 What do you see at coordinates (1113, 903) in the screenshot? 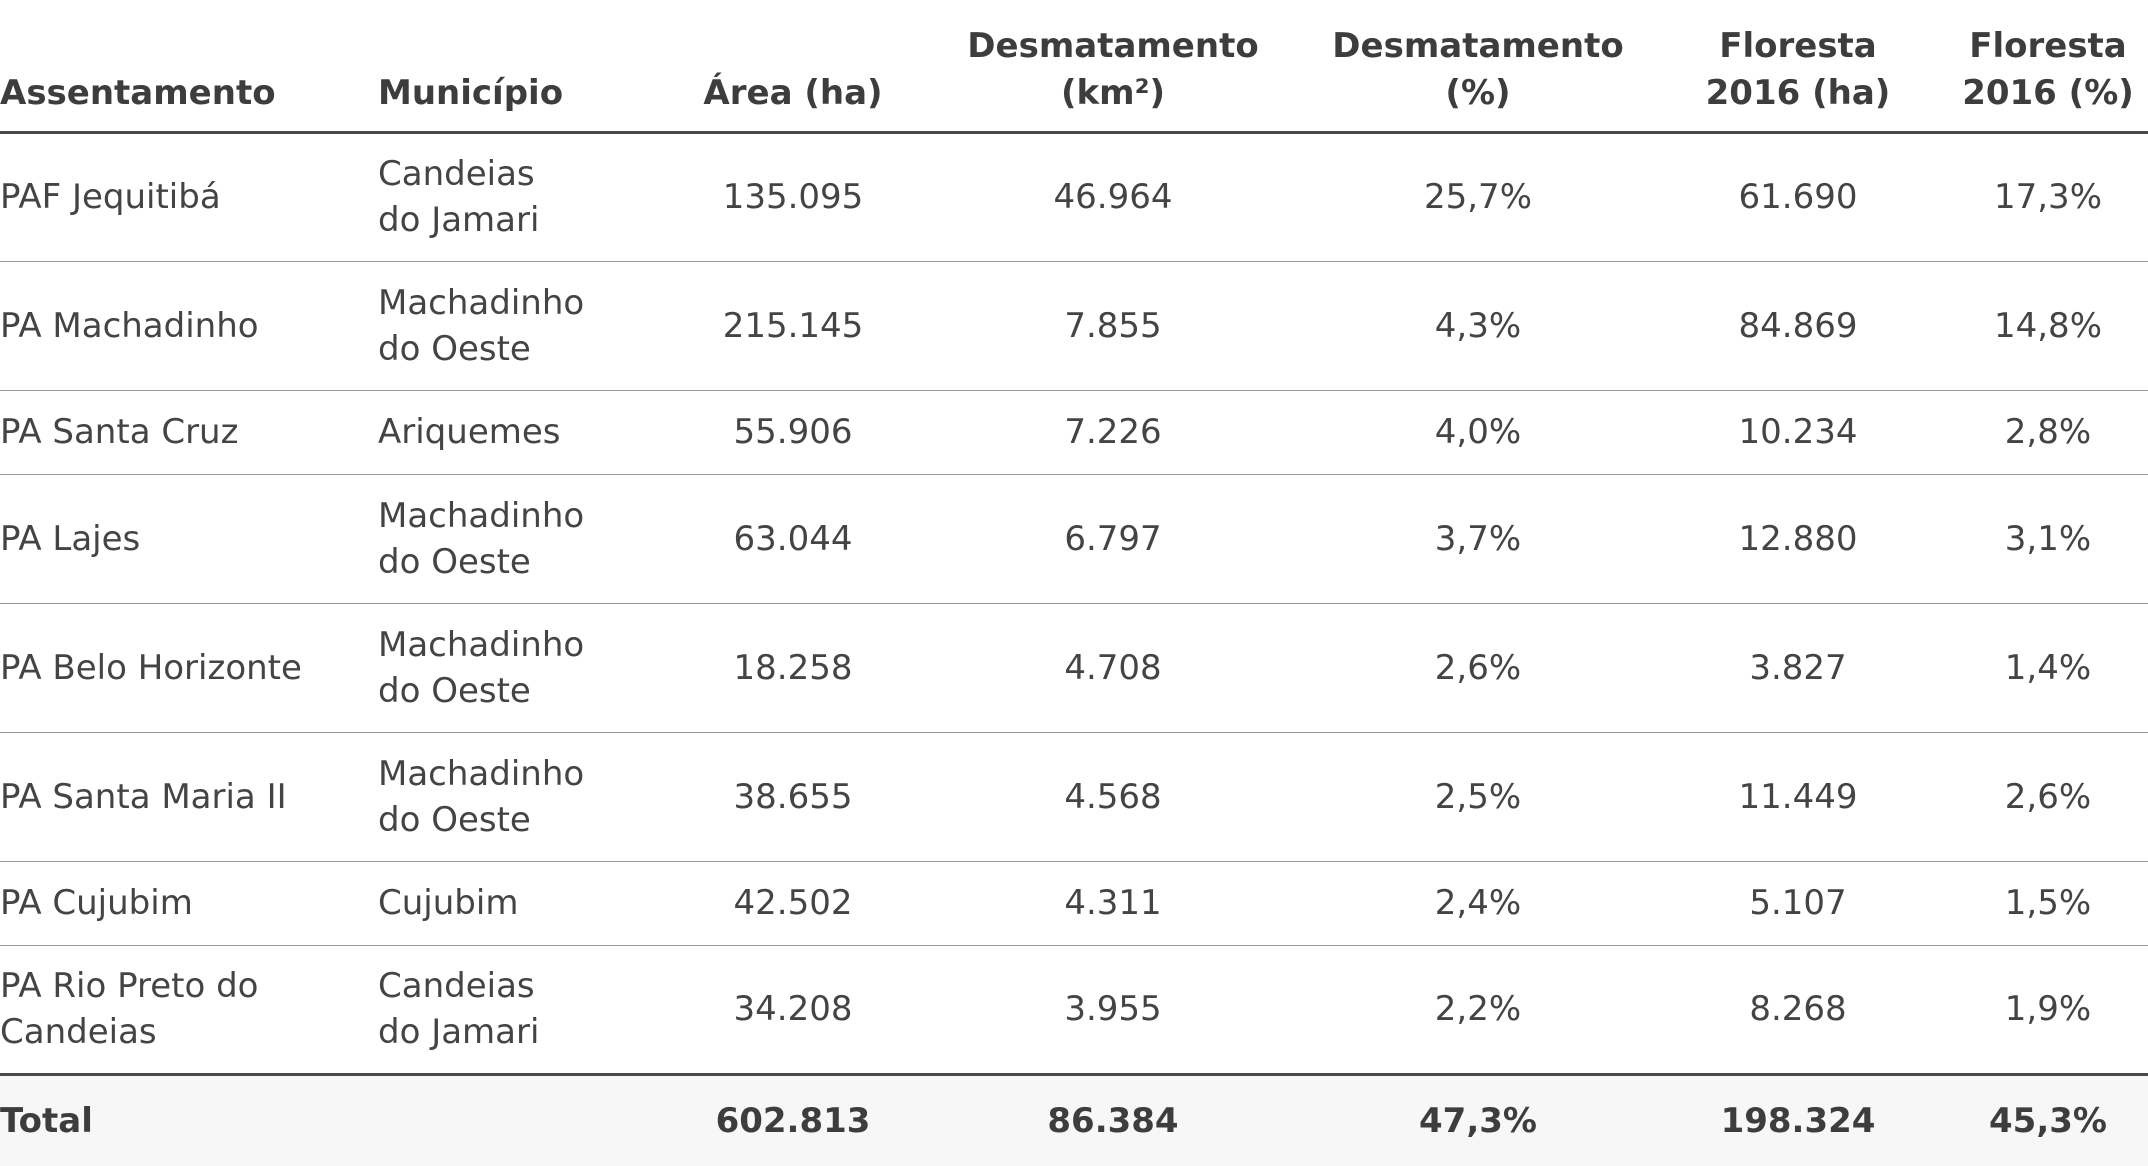
I see `cell-desmatamento-km2: 4.311` at bounding box center [1113, 903].